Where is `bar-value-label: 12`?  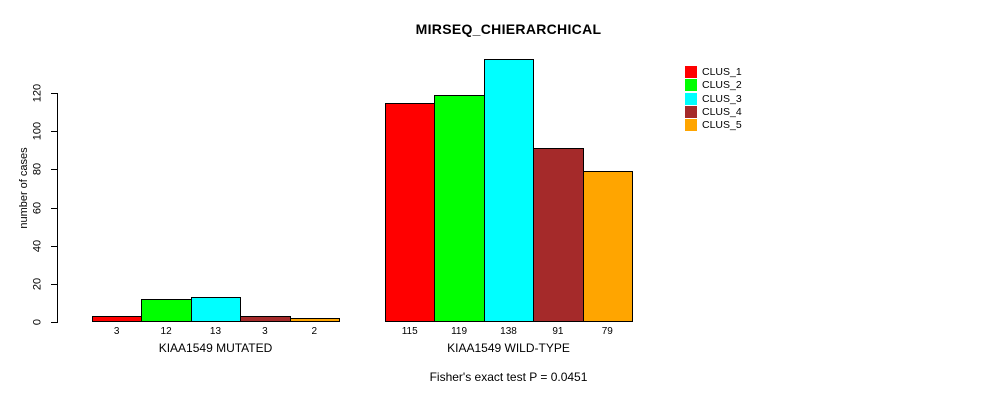
bar-value-label: 12 is located at coordinates (166, 331).